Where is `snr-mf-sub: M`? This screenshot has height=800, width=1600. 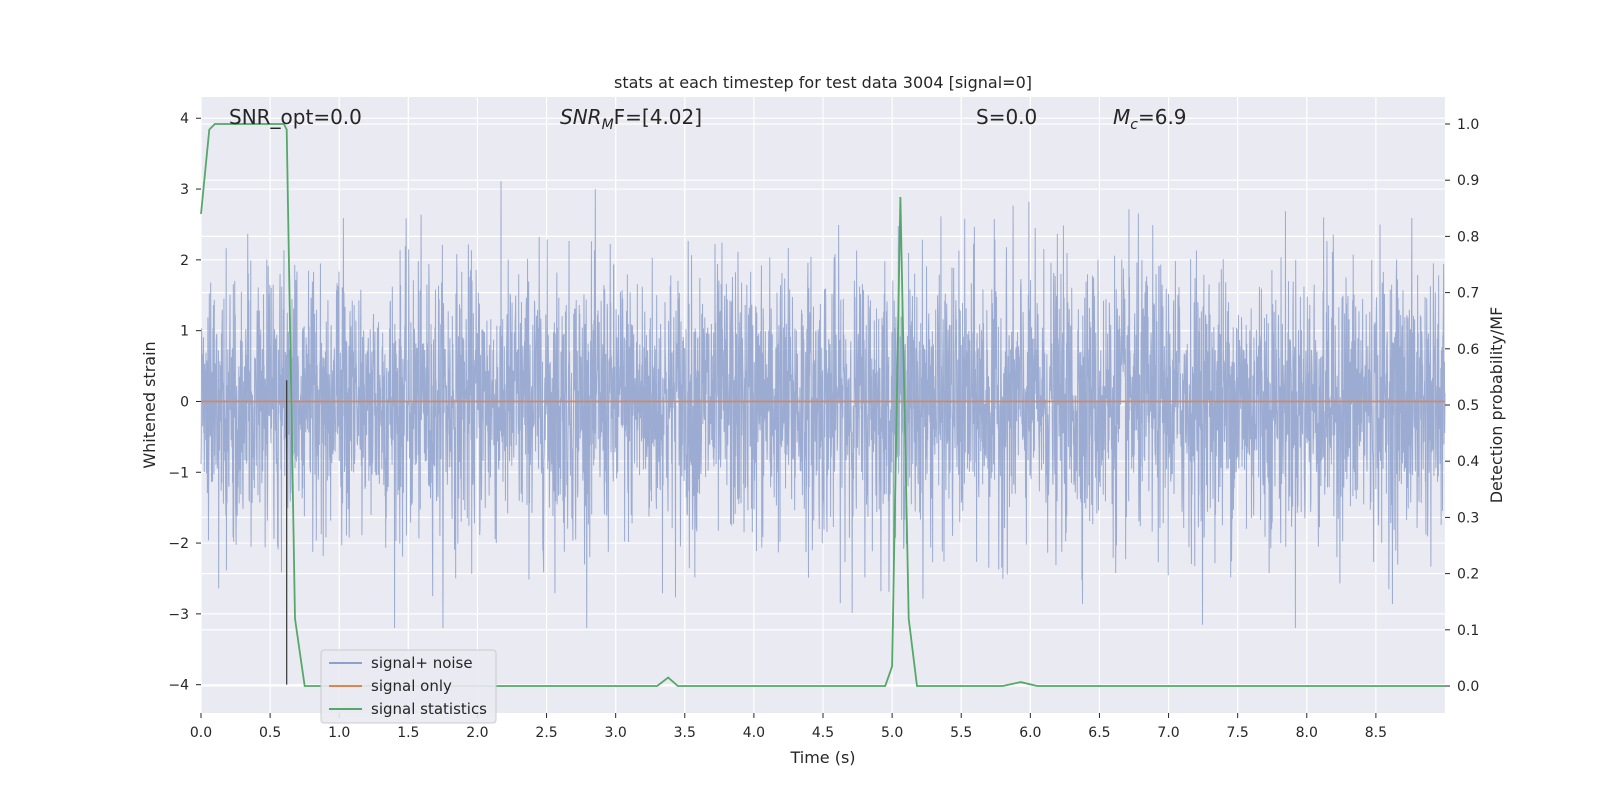 snr-mf-sub: M is located at coordinates (608, 125).